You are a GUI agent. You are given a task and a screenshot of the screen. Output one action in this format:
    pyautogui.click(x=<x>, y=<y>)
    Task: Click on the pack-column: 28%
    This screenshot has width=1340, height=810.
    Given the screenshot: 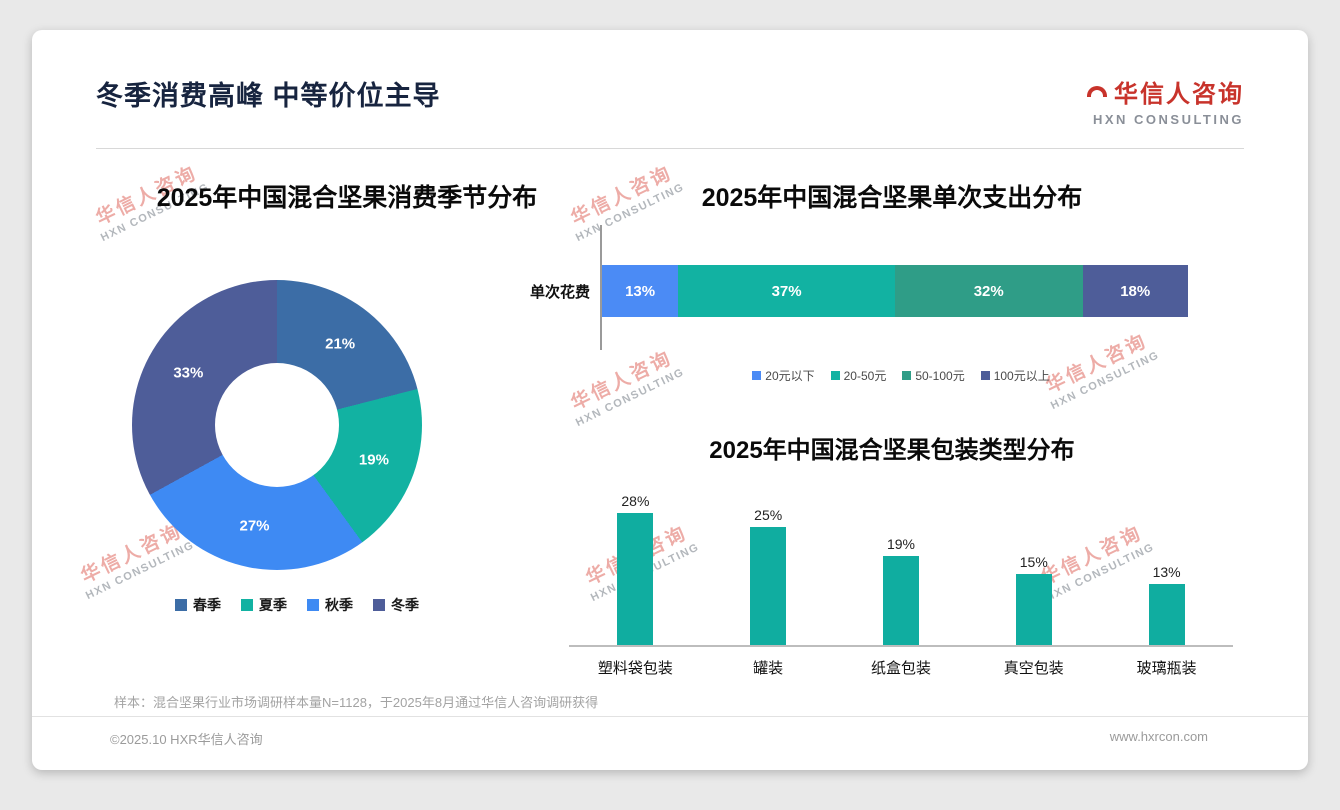 What is the action you would take?
    pyautogui.click(x=635, y=569)
    